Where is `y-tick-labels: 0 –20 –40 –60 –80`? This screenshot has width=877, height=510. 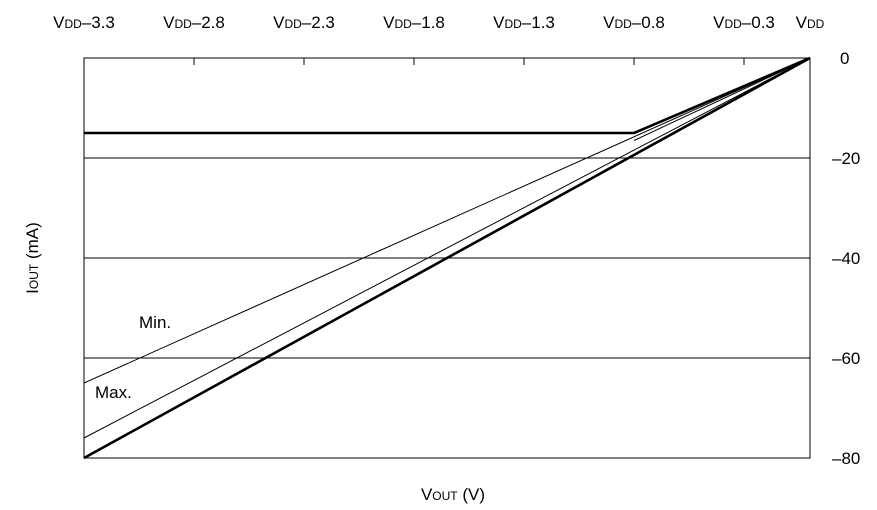
y-tick-labels: 0 –20 –40 –60 –80 is located at coordinates (846, 258).